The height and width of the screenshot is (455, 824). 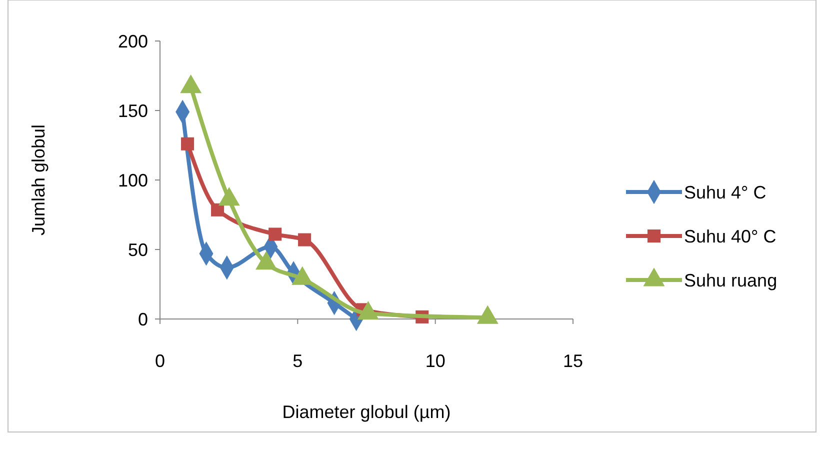 What do you see at coordinates (297, 361) in the screenshot?
I see `x-tick-label: 5` at bounding box center [297, 361].